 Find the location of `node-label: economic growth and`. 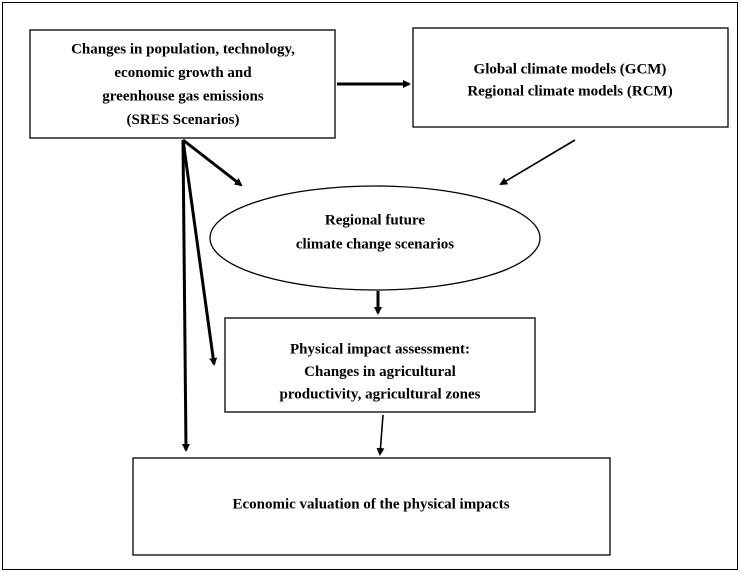

node-label: economic growth and is located at coordinates (183, 73).